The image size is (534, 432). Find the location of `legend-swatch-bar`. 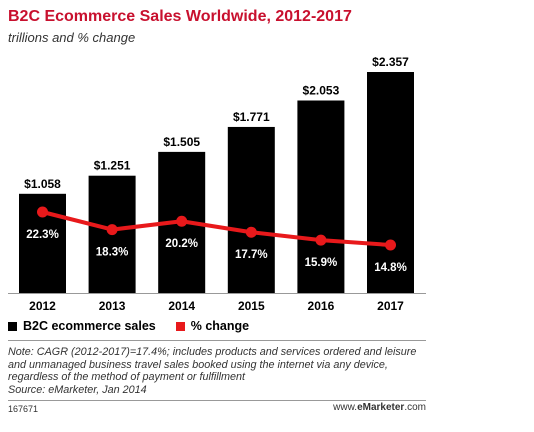

legend-swatch-bar is located at coordinates (12, 326).